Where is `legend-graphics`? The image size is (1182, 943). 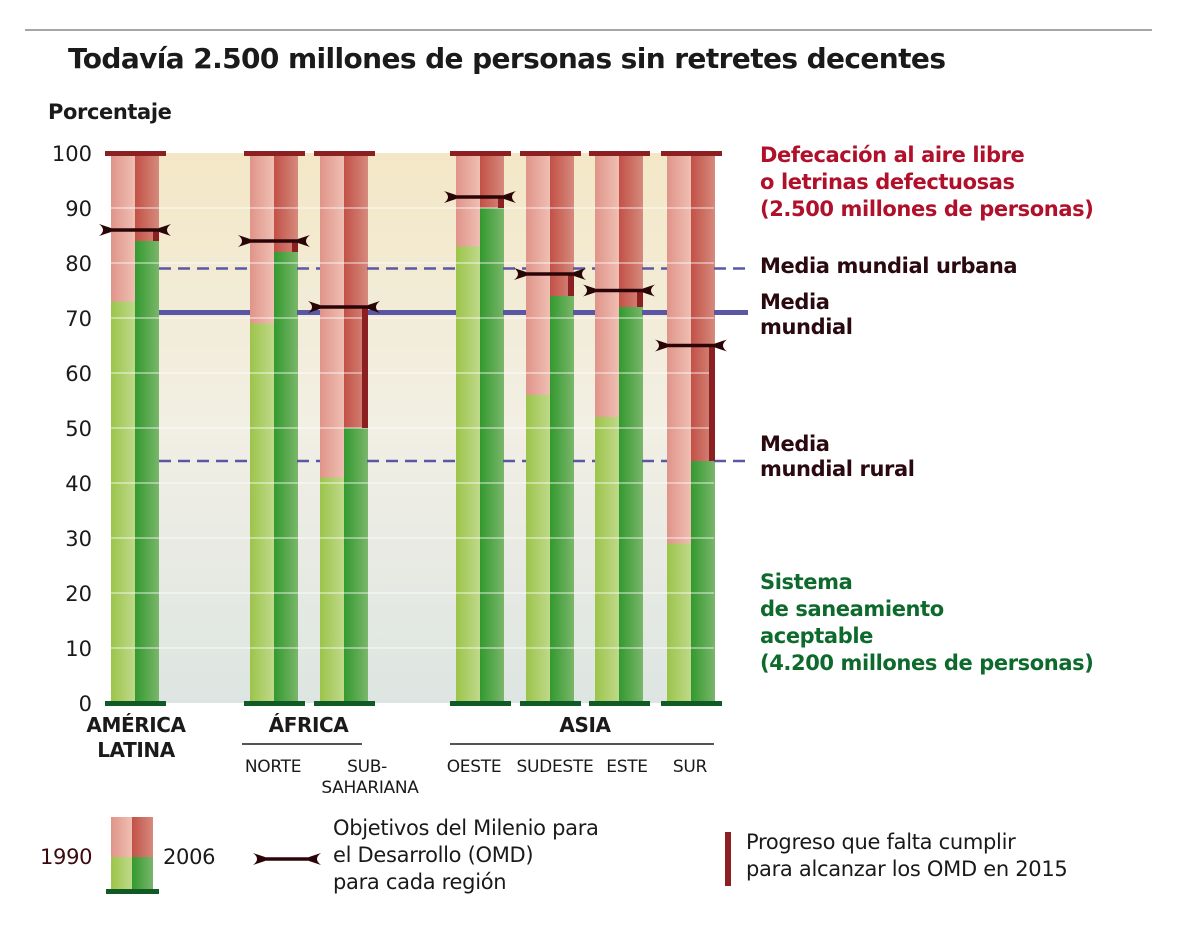 legend-graphics is located at coordinates (418, 855).